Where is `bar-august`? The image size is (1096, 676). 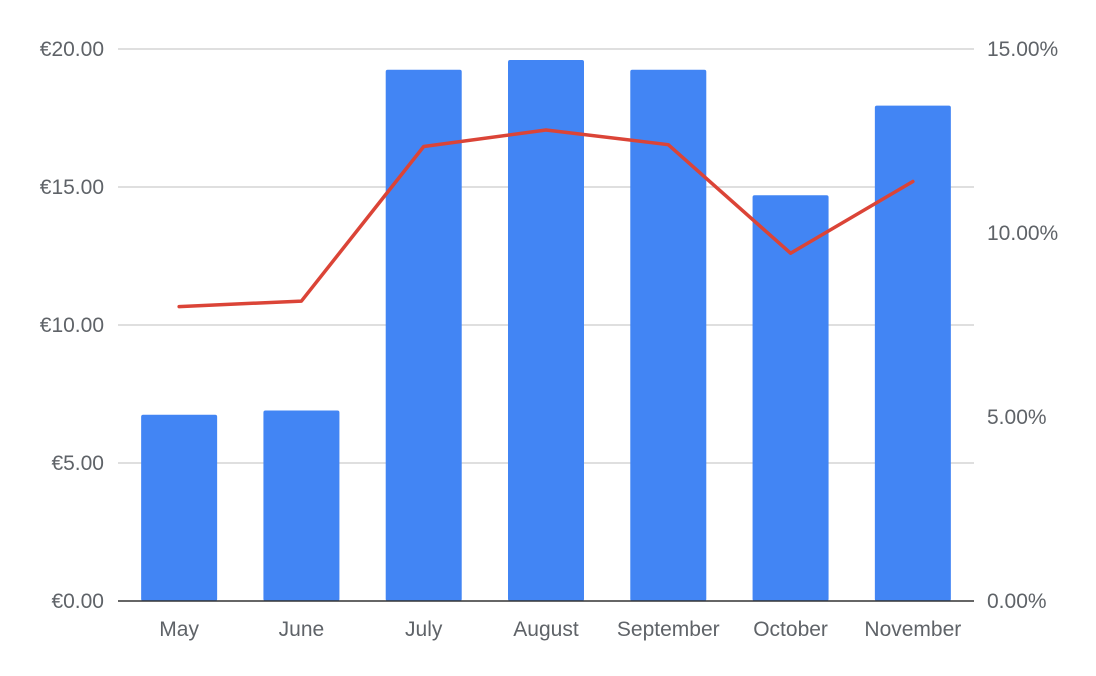
bar-august is located at coordinates (546, 331).